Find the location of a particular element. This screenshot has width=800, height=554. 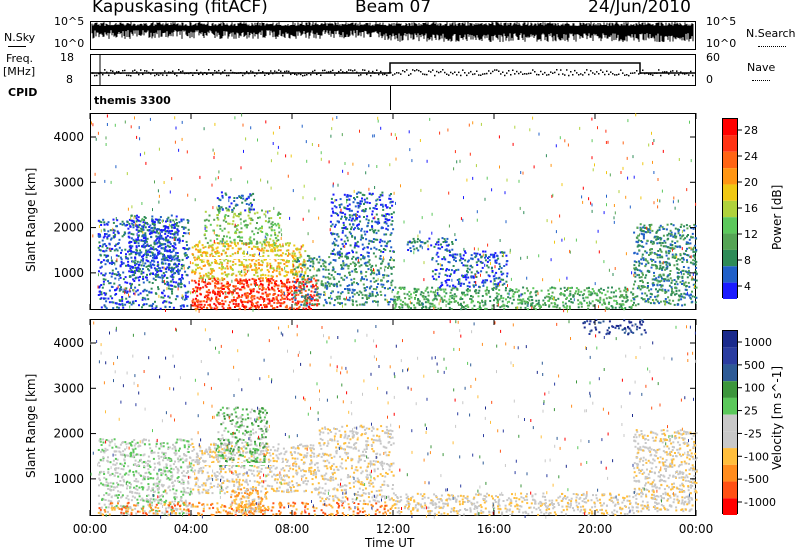

cpid-divider-left is located at coordinates (90, 98).